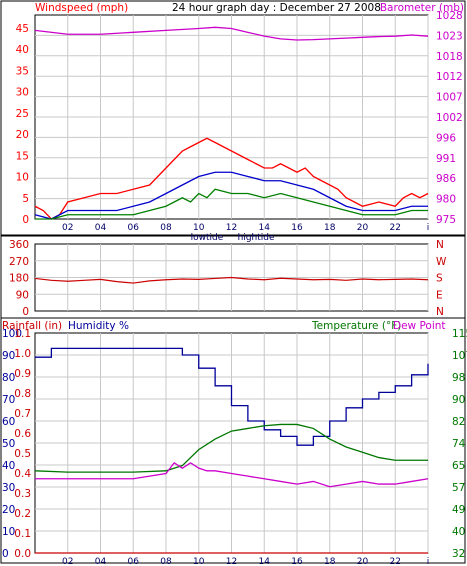  Describe the element at coordinates (22, 494) in the screenshot. I see `rainfall-tick-label: 0.3` at that location.